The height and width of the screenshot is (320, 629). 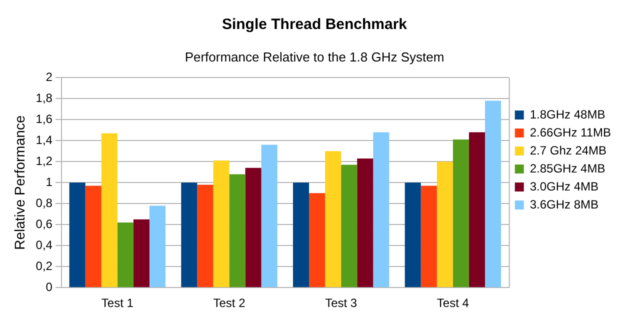 I want to click on y-tick-label: 1,8, so click(x=44, y=97).